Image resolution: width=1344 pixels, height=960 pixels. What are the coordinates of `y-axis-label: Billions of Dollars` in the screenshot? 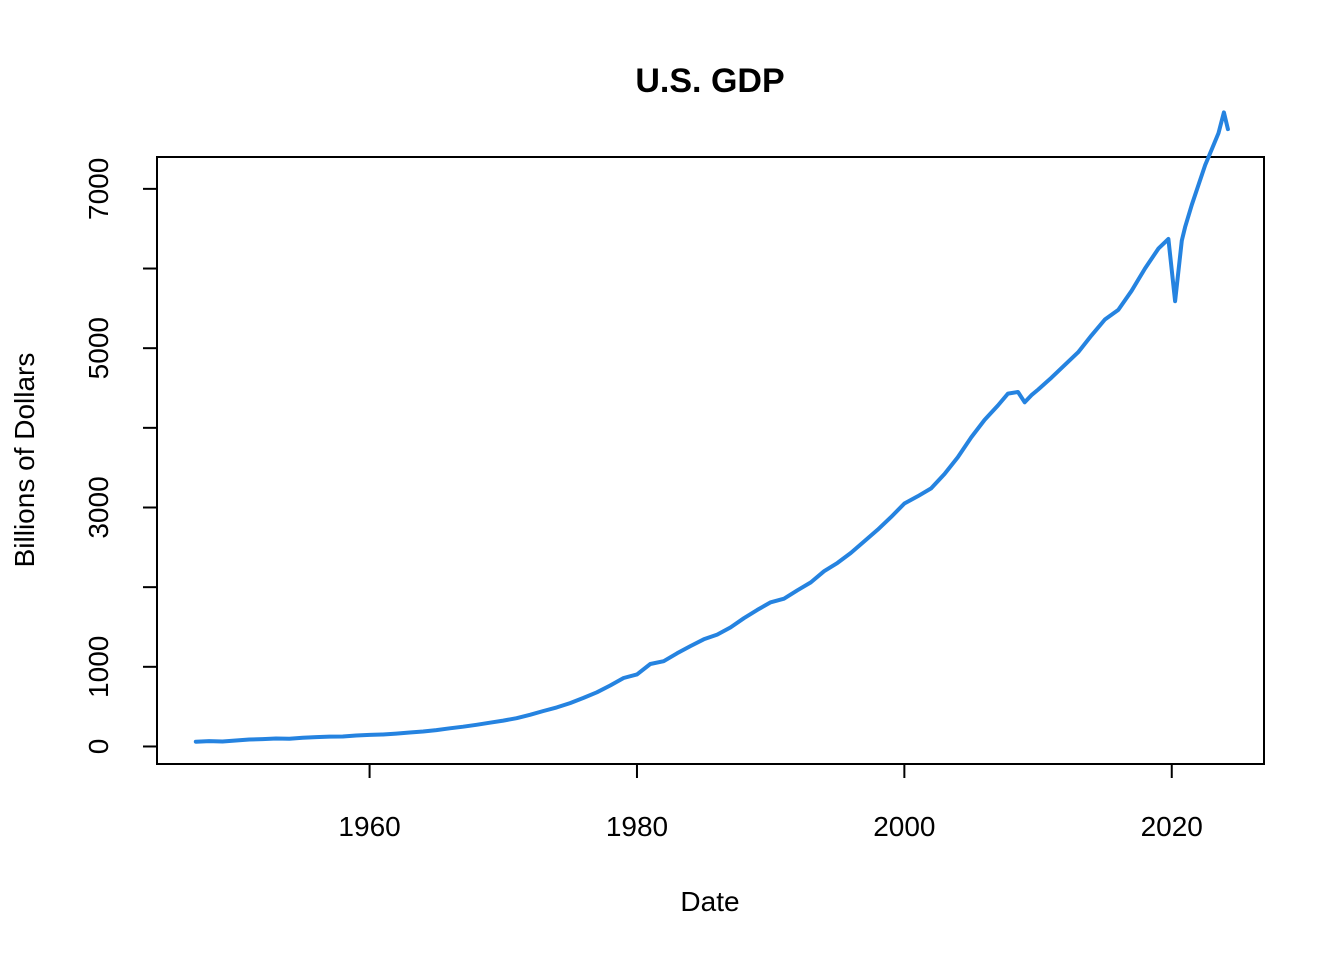 It's located at (24, 460).